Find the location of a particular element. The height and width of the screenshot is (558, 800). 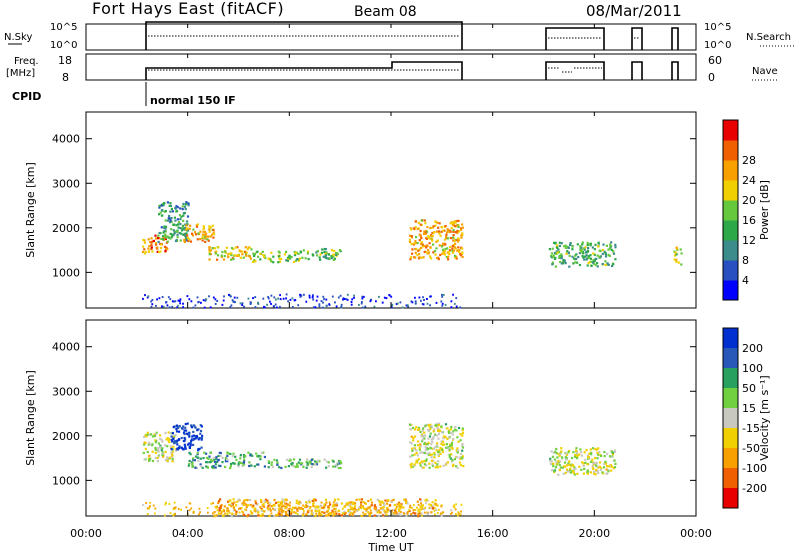

power-colorbar-label: Power [dB] is located at coordinates (764, 210).